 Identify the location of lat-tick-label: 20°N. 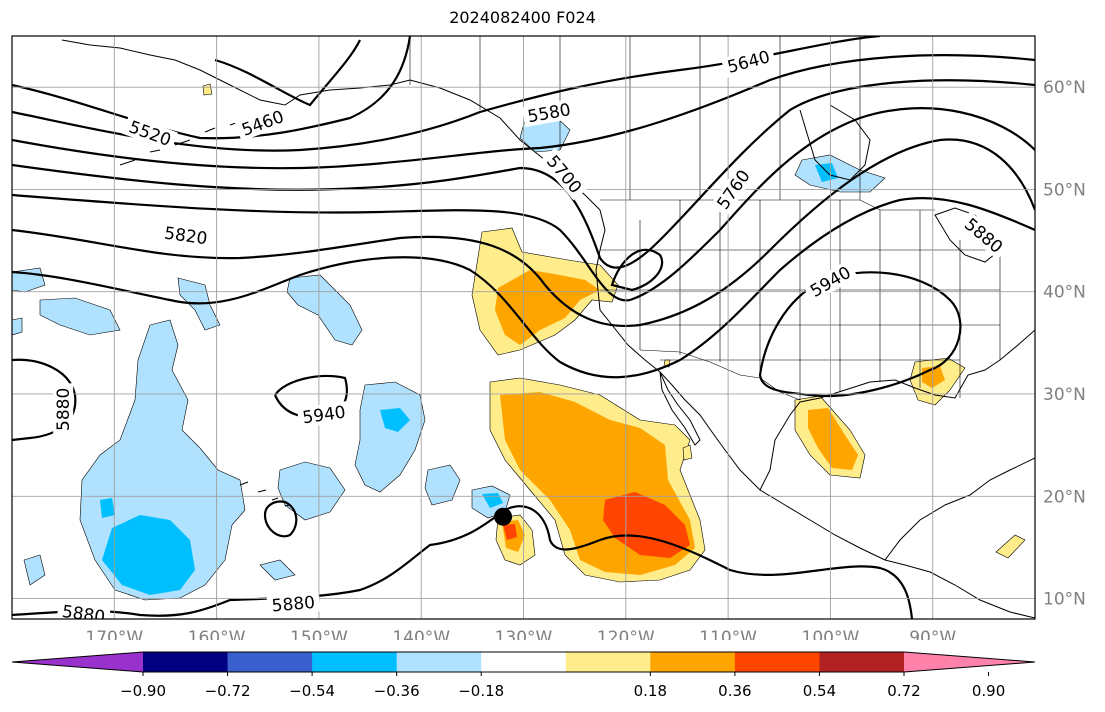
(1064, 497).